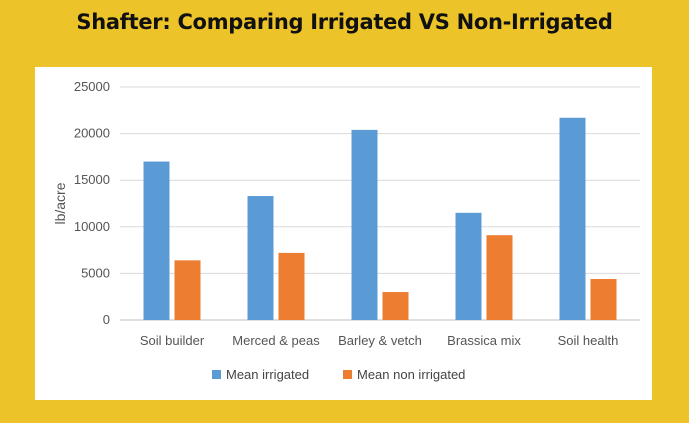 The height and width of the screenshot is (423, 689). What do you see at coordinates (267, 374) in the screenshot?
I see `legend-label: Mean irrigated` at bounding box center [267, 374].